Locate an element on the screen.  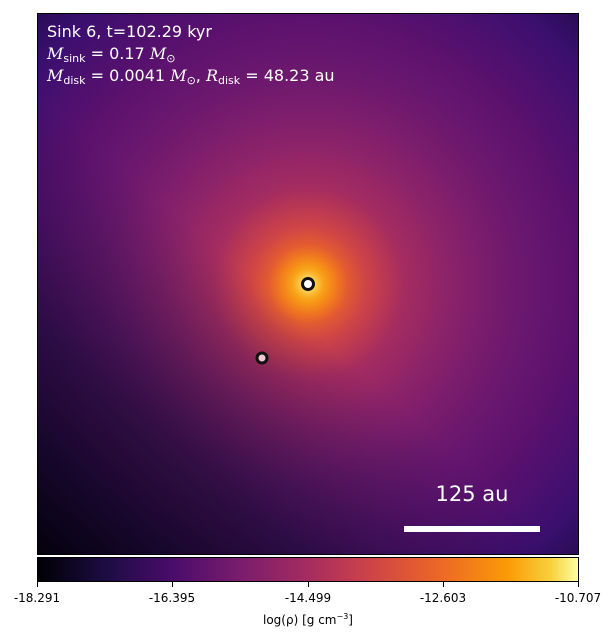
colorbar-label-prefix: log(ρ) [g cm is located at coordinates (300, 620).